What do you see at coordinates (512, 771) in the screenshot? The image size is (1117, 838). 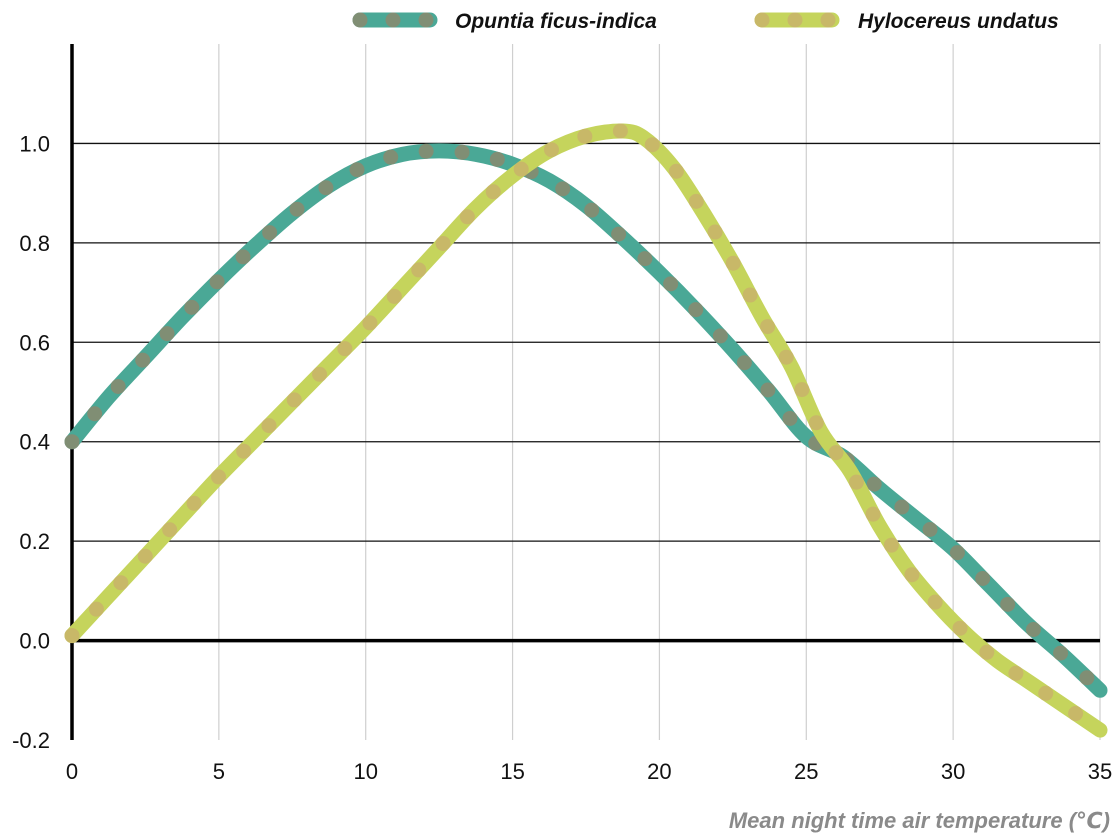 I see `x-tick-label: 15` at bounding box center [512, 771].